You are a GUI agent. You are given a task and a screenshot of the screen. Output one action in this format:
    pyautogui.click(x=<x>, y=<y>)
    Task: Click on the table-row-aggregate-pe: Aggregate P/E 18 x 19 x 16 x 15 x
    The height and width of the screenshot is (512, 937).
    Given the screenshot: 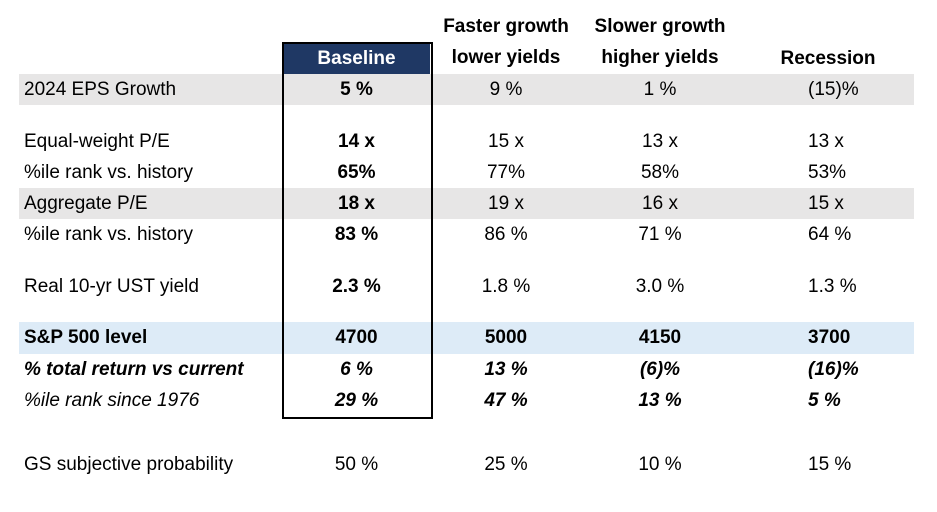 What is the action you would take?
    pyautogui.click(x=468, y=203)
    